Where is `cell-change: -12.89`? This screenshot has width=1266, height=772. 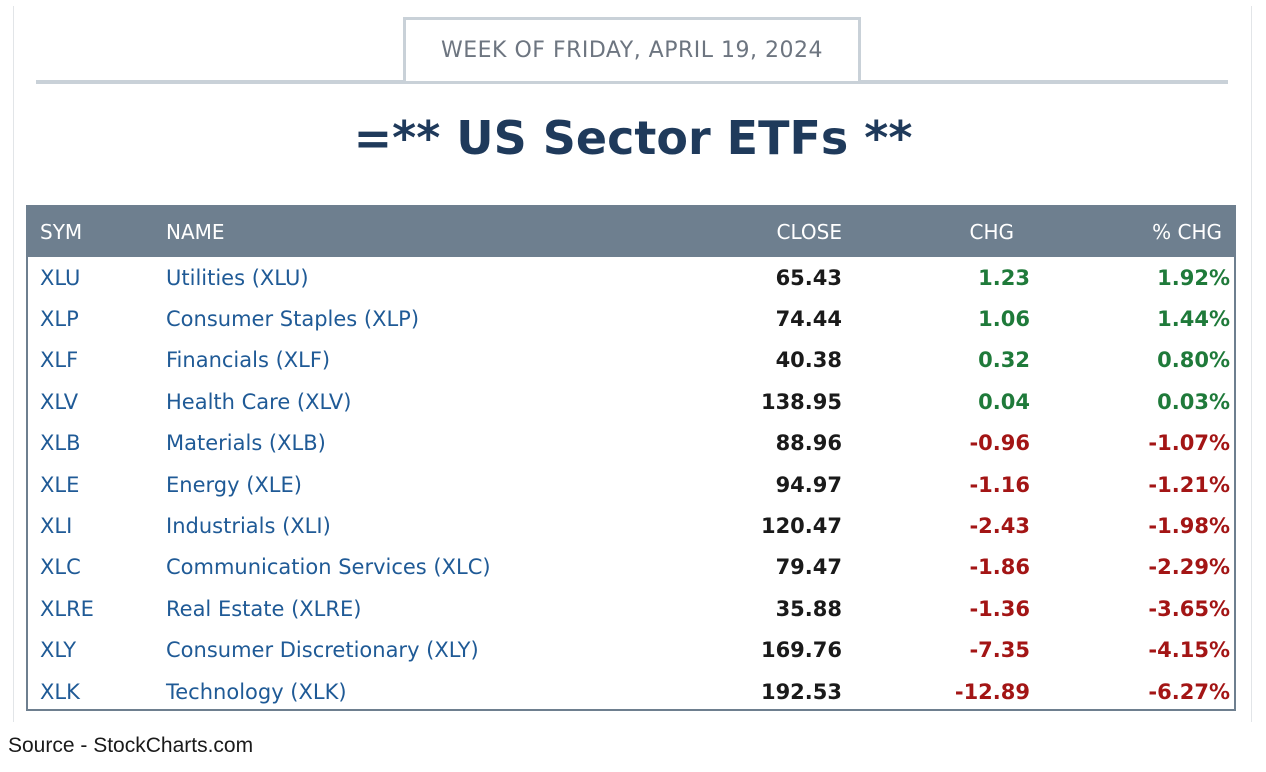 cell-change: -12.89 is located at coordinates (992, 691).